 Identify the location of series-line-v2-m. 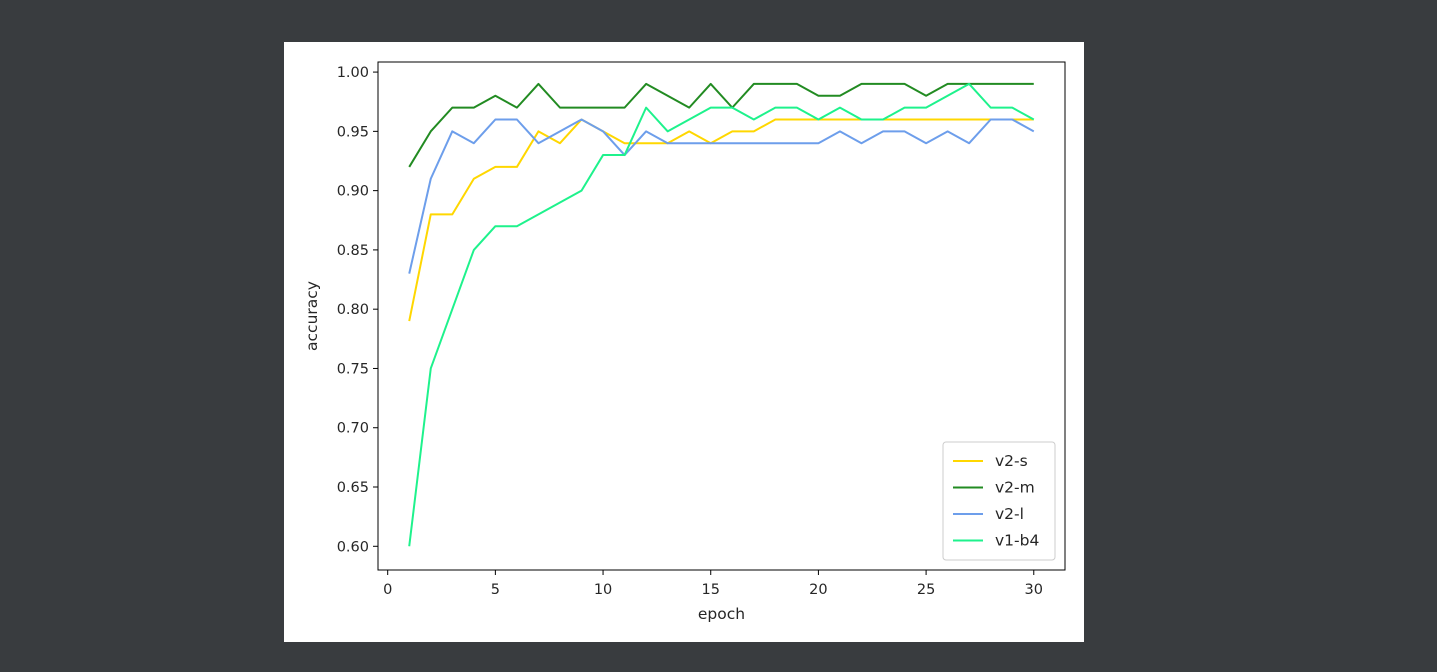
(721, 125).